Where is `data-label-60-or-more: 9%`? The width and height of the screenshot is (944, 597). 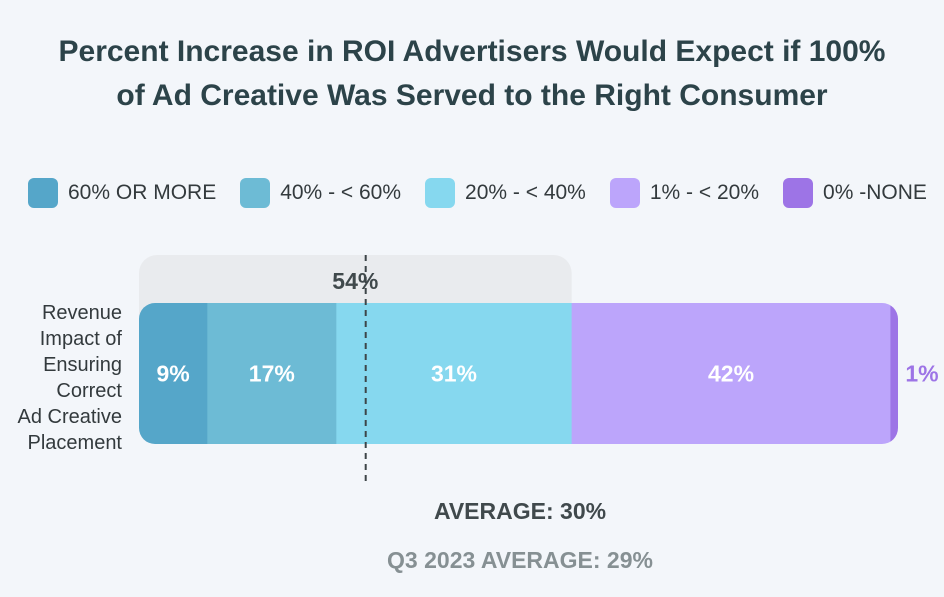 data-label-60-or-more: 9% is located at coordinates (173, 374).